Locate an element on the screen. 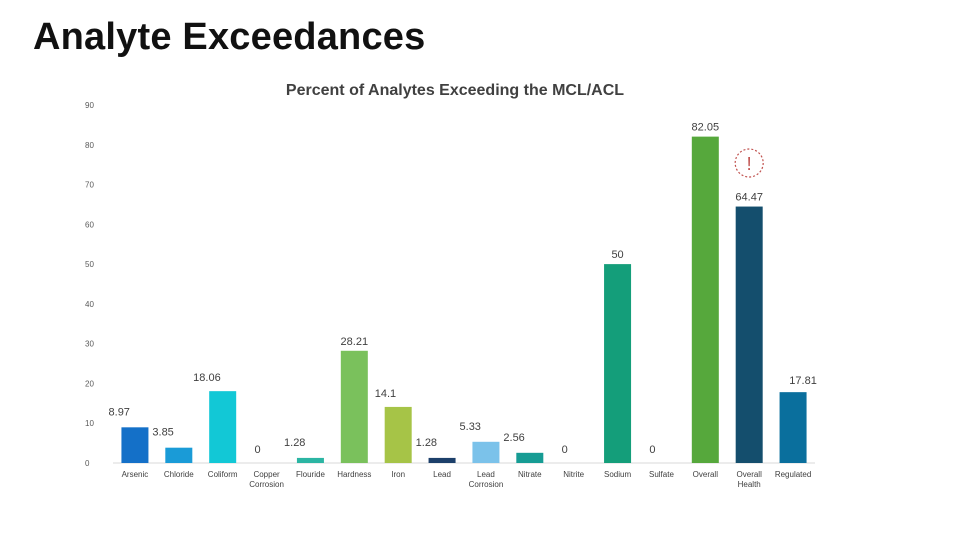 The image size is (960, 540). data-label: 8.97 is located at coordinates (119, 412).